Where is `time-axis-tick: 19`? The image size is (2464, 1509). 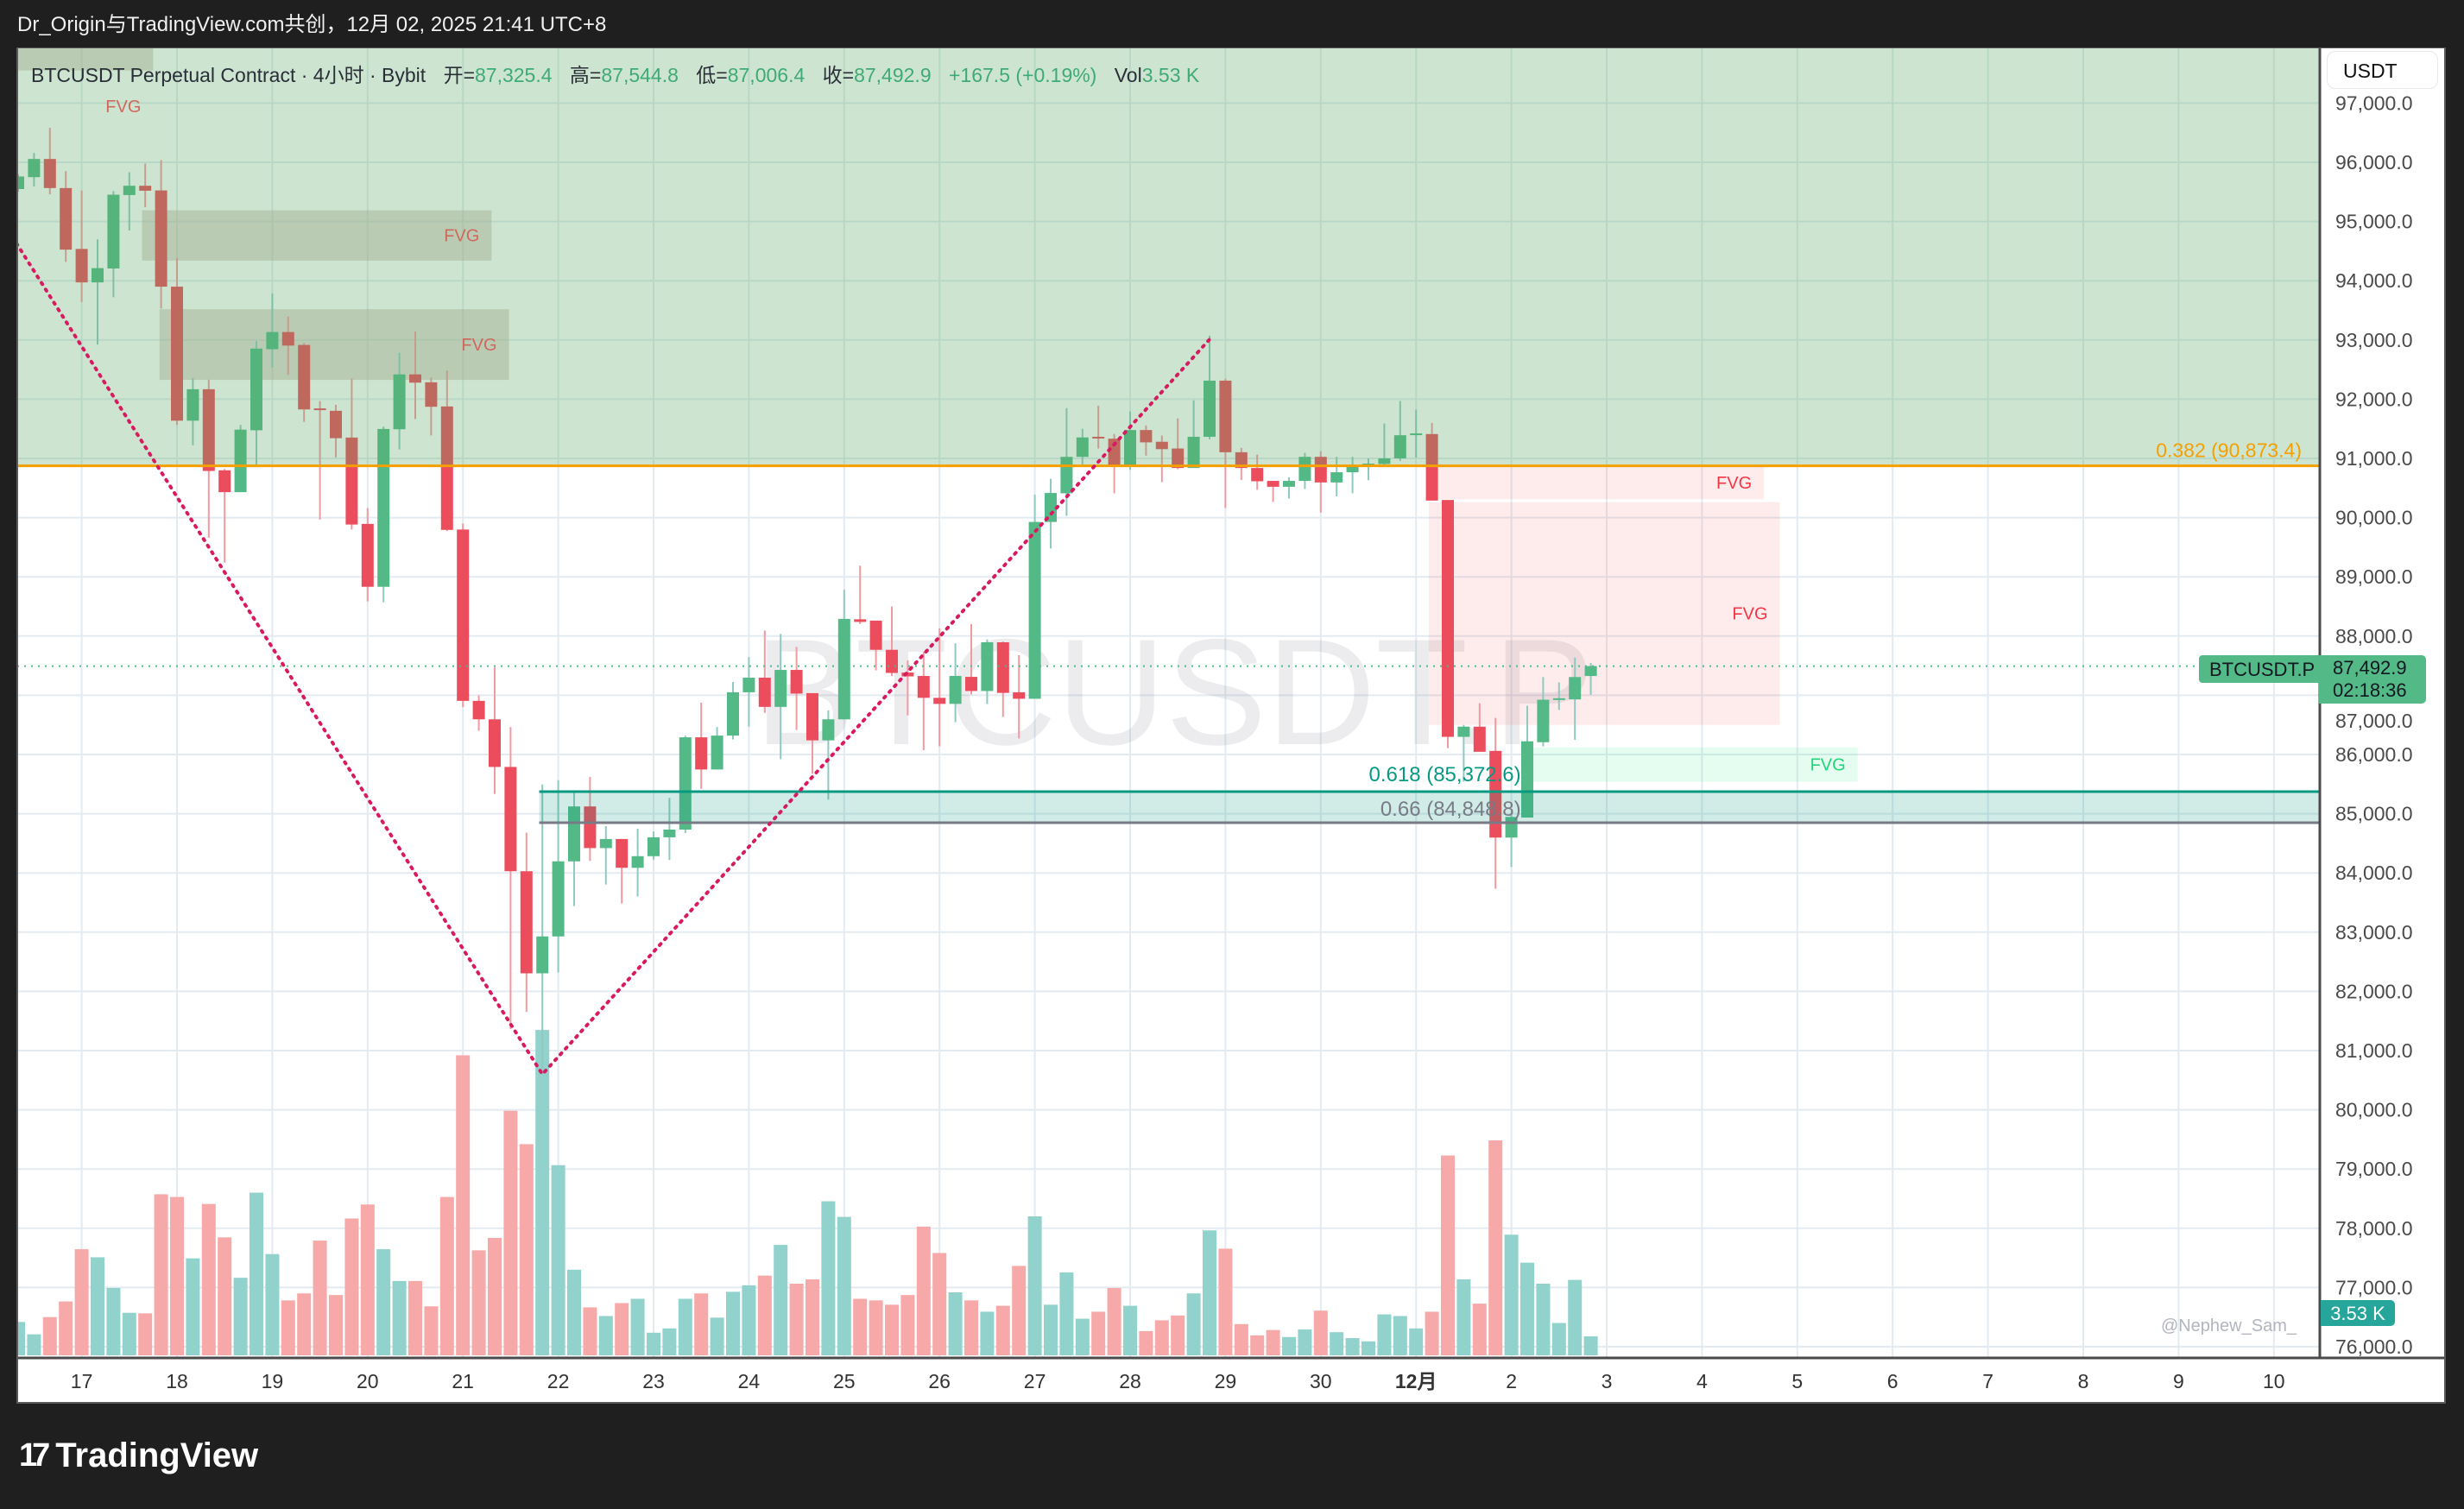 time-axis-tick: 19 is located at coordinates (273, 1381).